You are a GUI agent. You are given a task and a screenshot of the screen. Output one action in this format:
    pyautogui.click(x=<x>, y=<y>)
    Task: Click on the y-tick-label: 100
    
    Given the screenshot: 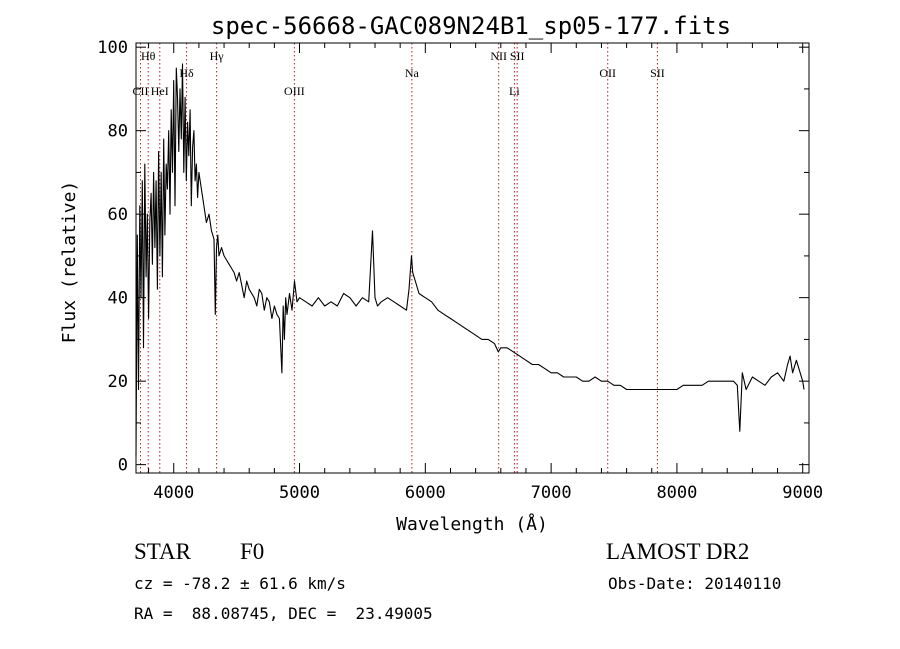 What is the action you would take?
    pyautogui.click(x=112, y=48)
    